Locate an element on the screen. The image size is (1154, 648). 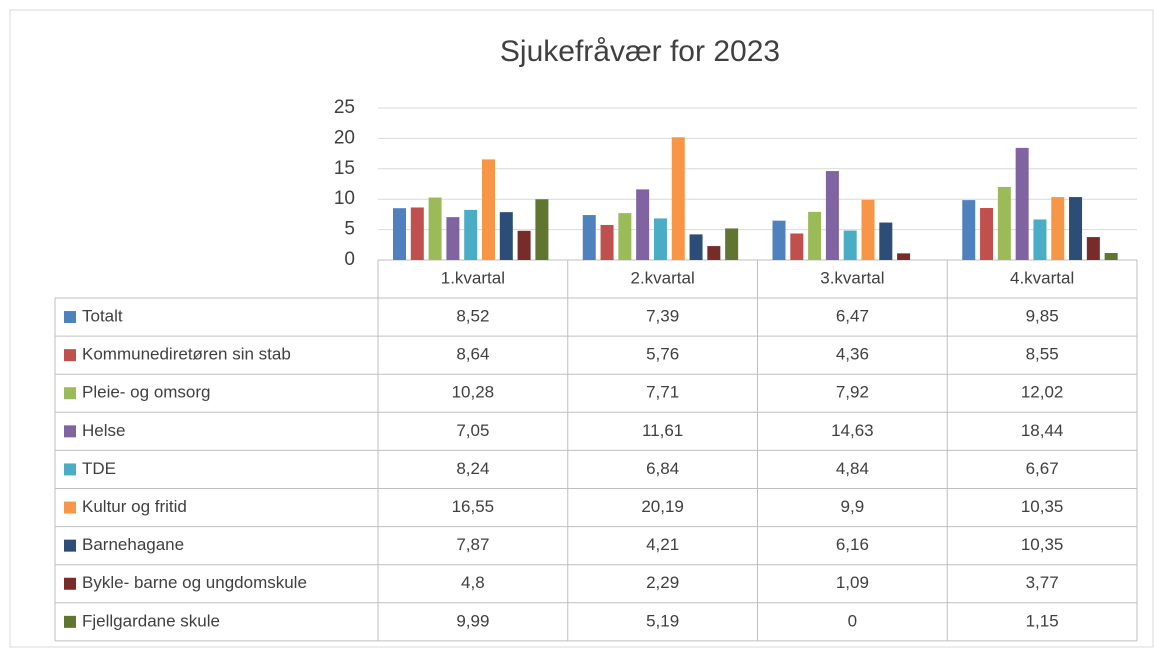
legend-label: Barnehagane is located at coordinates (133, 544).